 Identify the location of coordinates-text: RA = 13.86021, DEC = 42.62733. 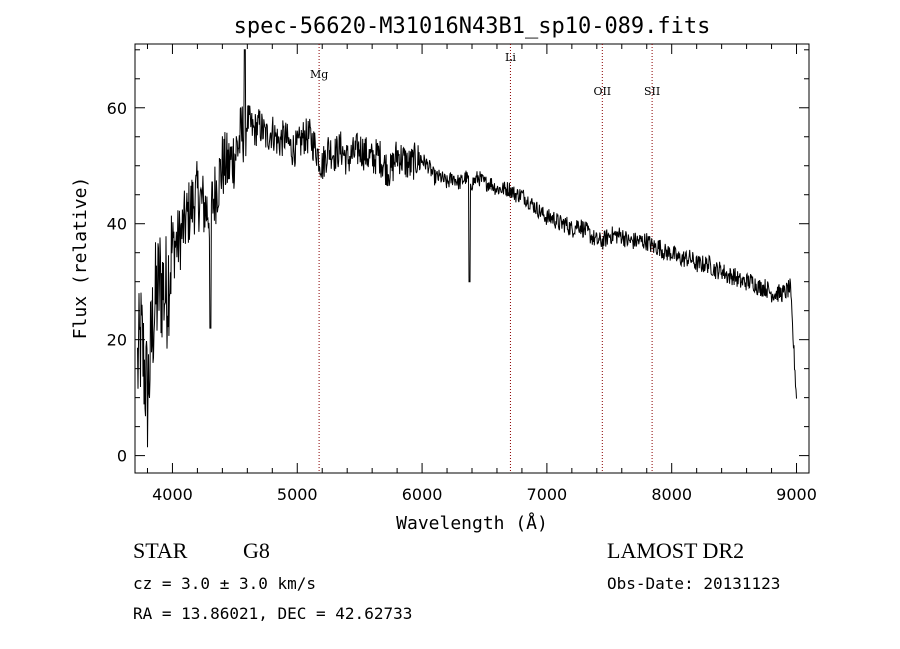
(273, 613).